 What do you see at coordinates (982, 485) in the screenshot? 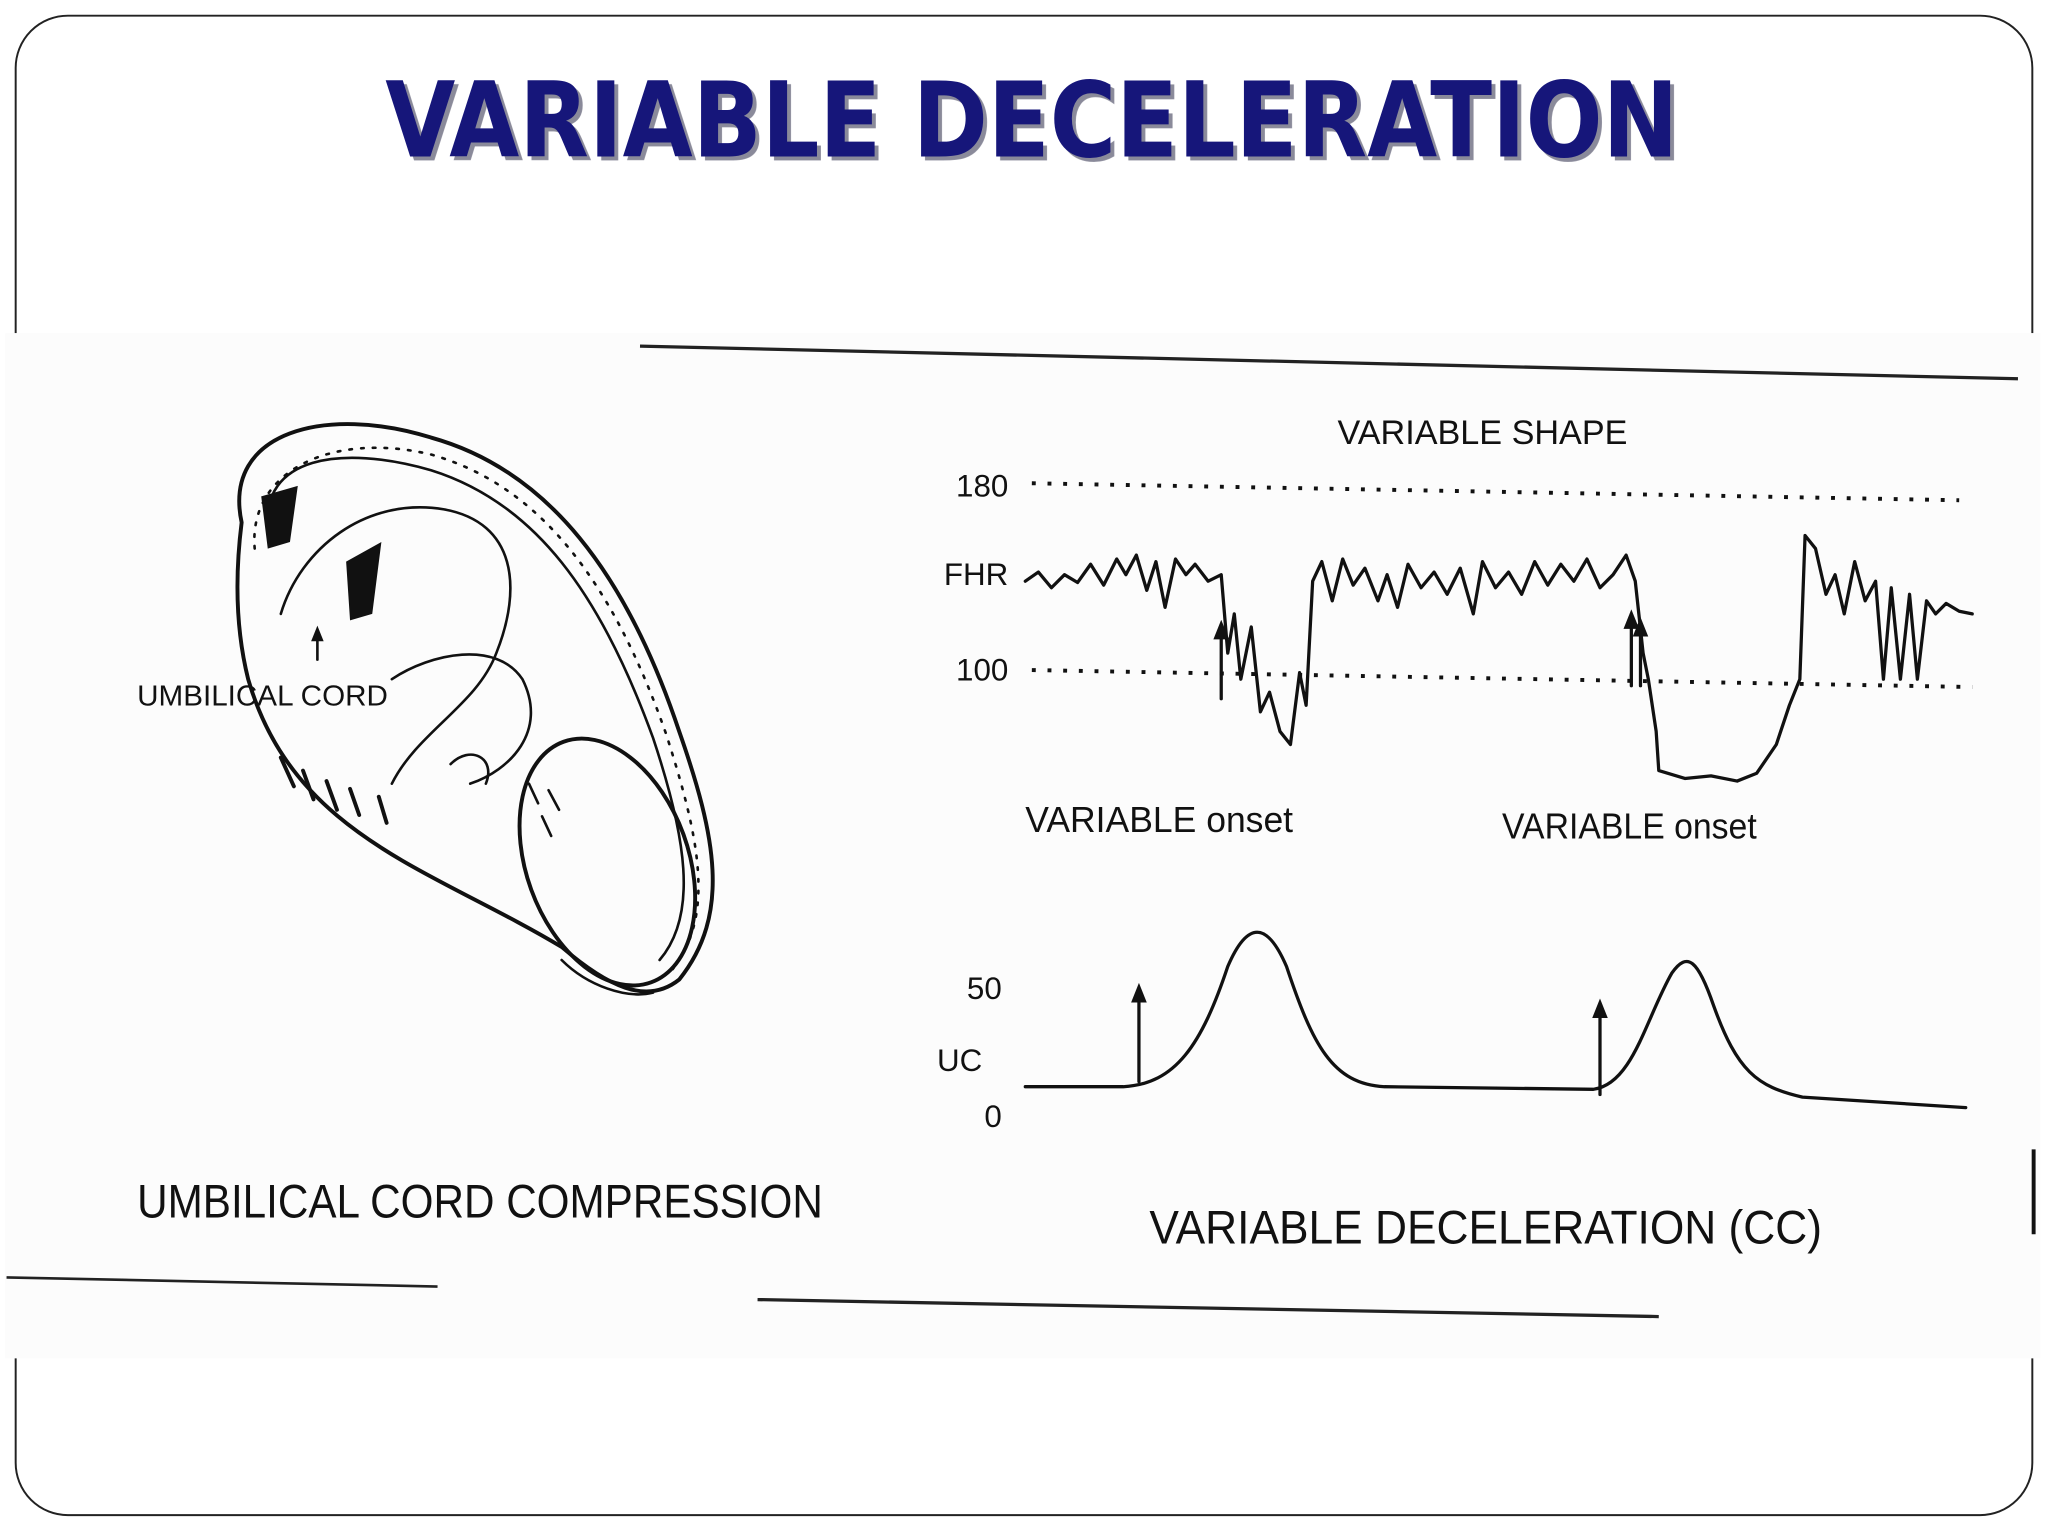
I see `fhr-upper-label: 180` at bounding box center [982, 485].